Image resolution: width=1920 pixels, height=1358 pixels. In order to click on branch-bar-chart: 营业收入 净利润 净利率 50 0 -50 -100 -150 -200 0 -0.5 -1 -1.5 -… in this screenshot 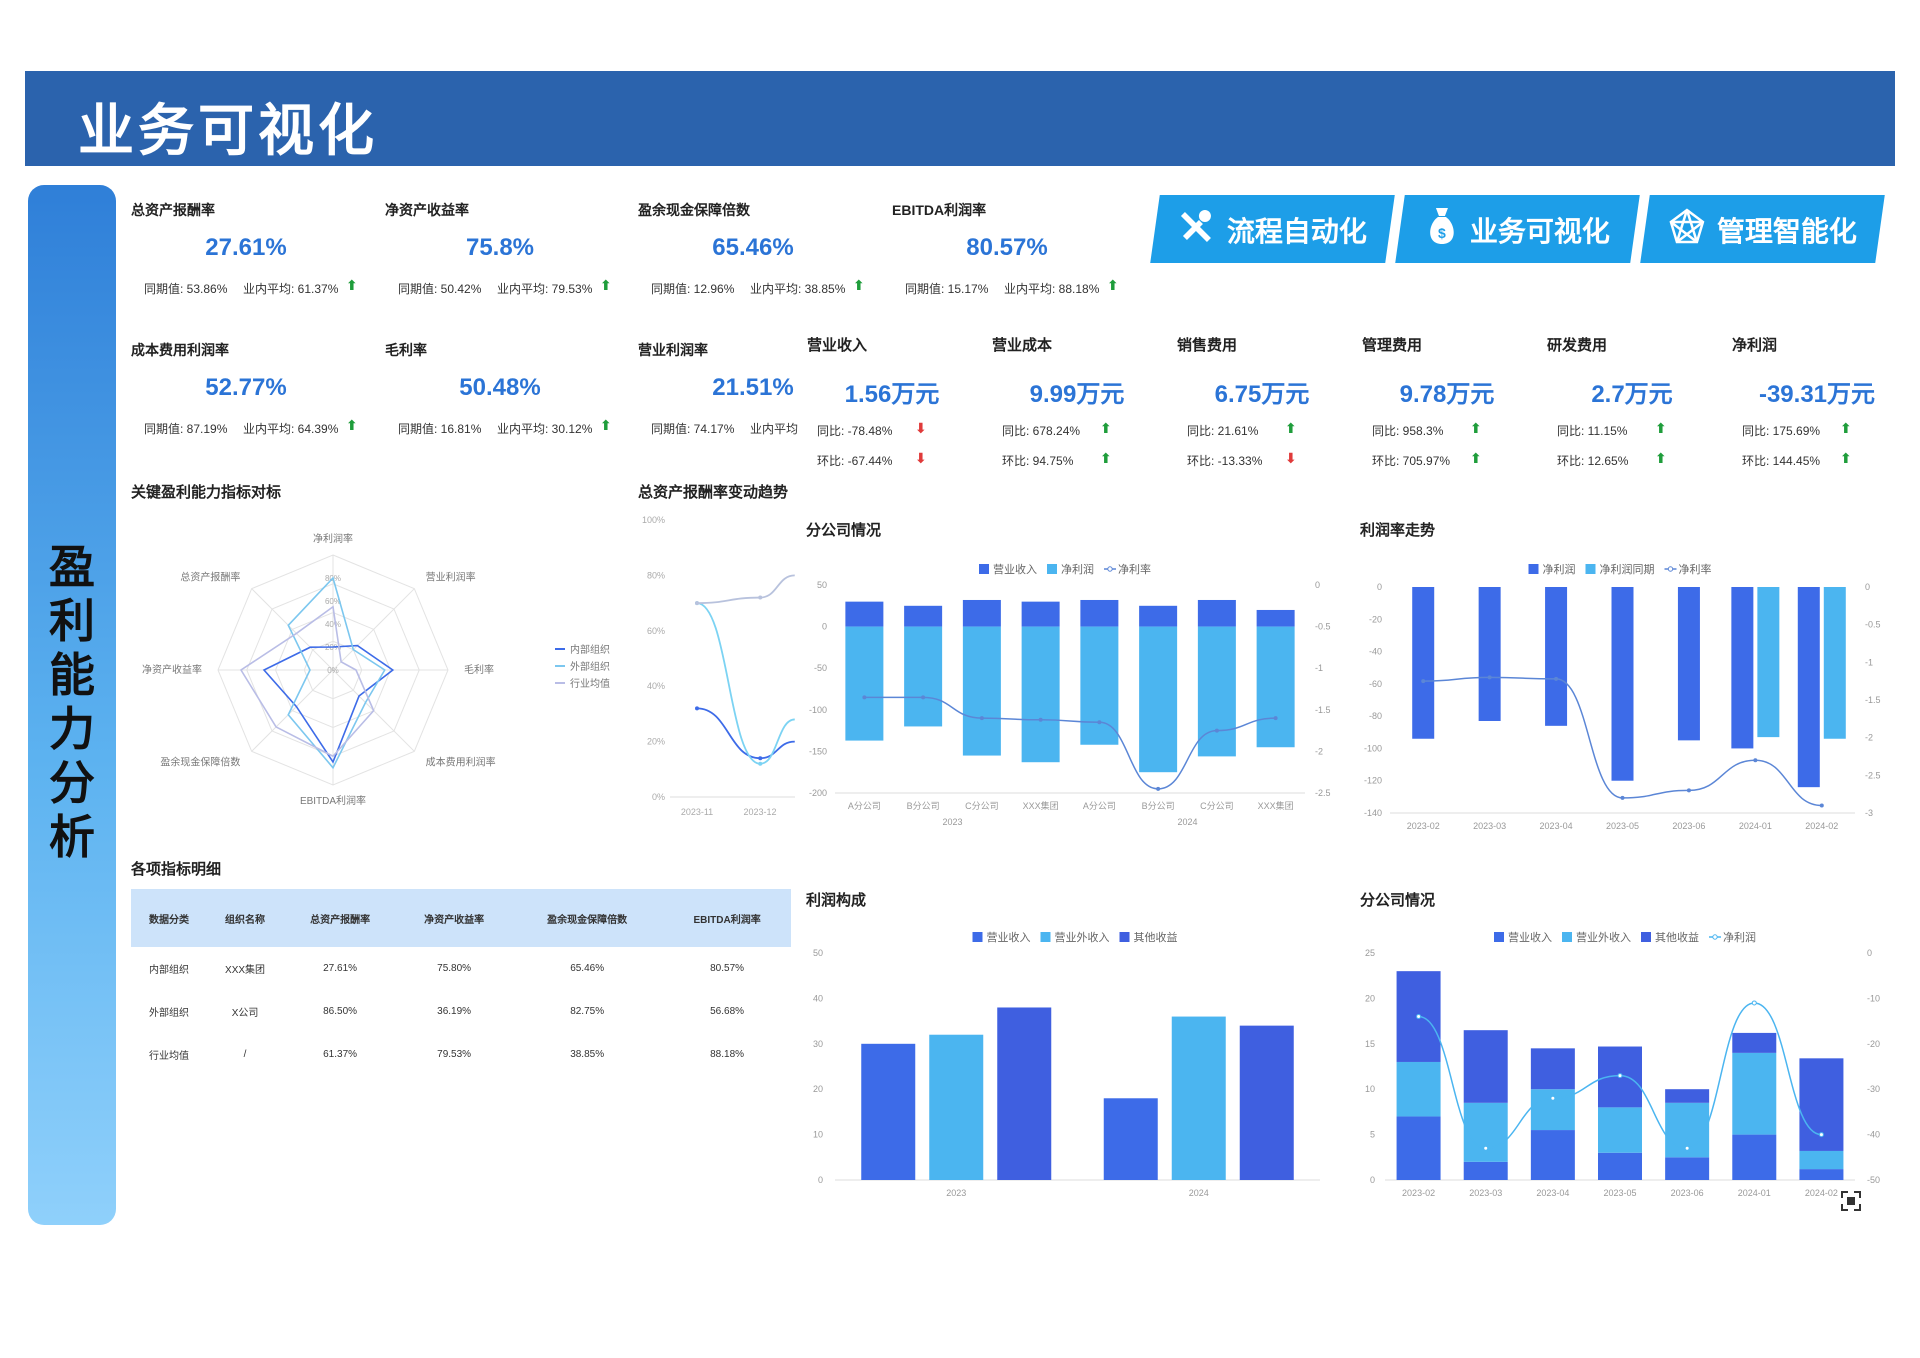, I will do `click(1070, 694)`.